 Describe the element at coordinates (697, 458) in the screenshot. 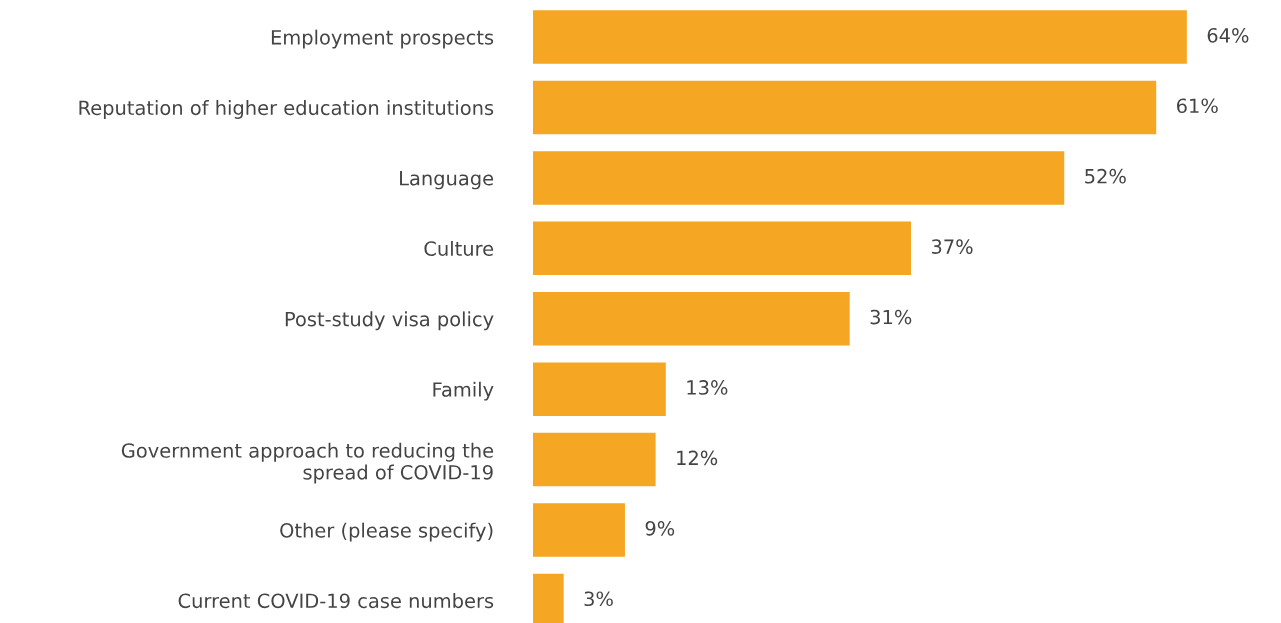

I see `data-label: 12%` at that location.